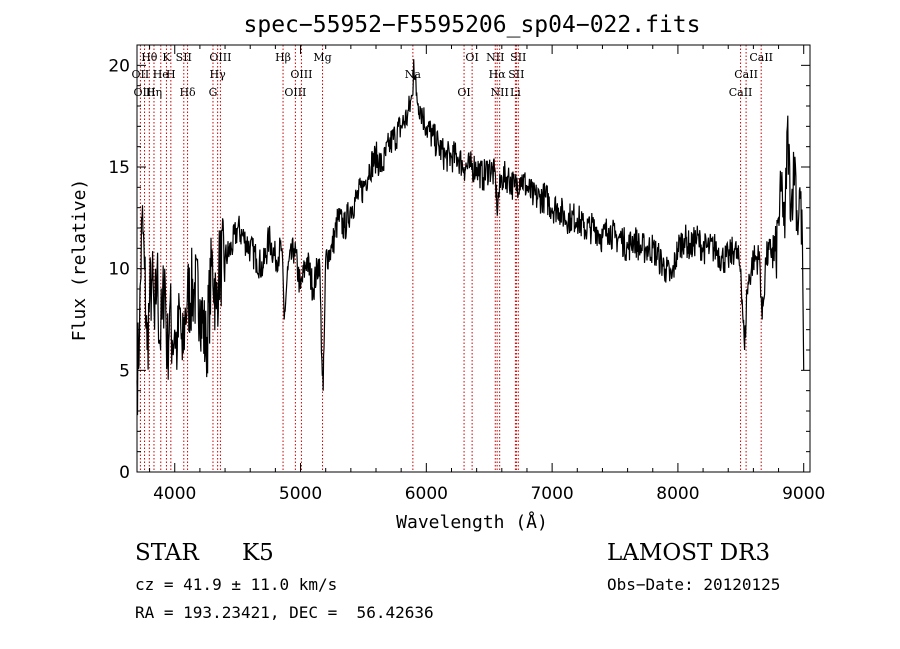  What do you see at coordinates (426, 494) in the screenshot?
I see `x-tick-label: 6000` at bounding box center [426, 494].